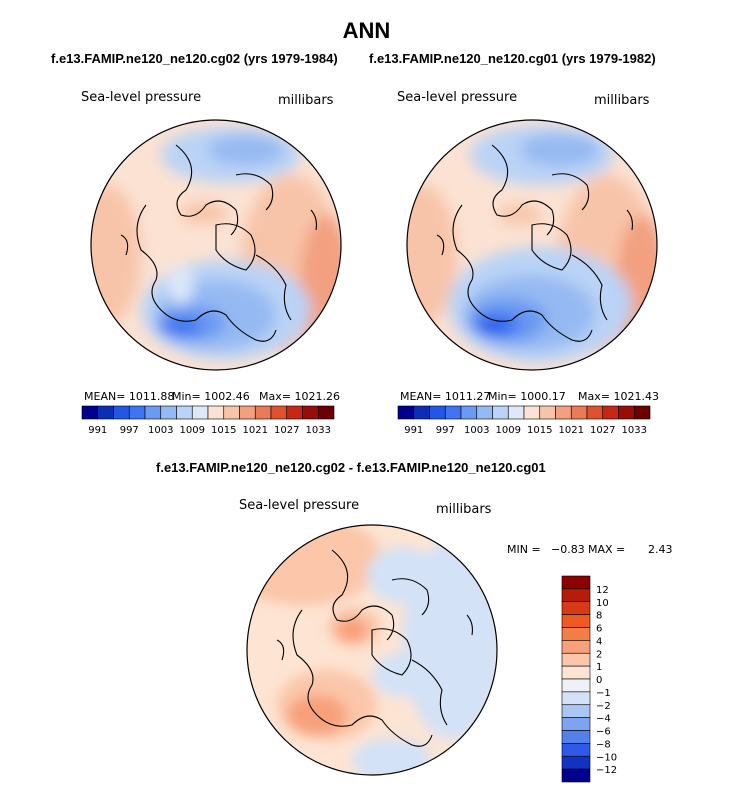 This screenshot has width=733, height=788. I want to click on panel2-map-border, so click(532, 245).